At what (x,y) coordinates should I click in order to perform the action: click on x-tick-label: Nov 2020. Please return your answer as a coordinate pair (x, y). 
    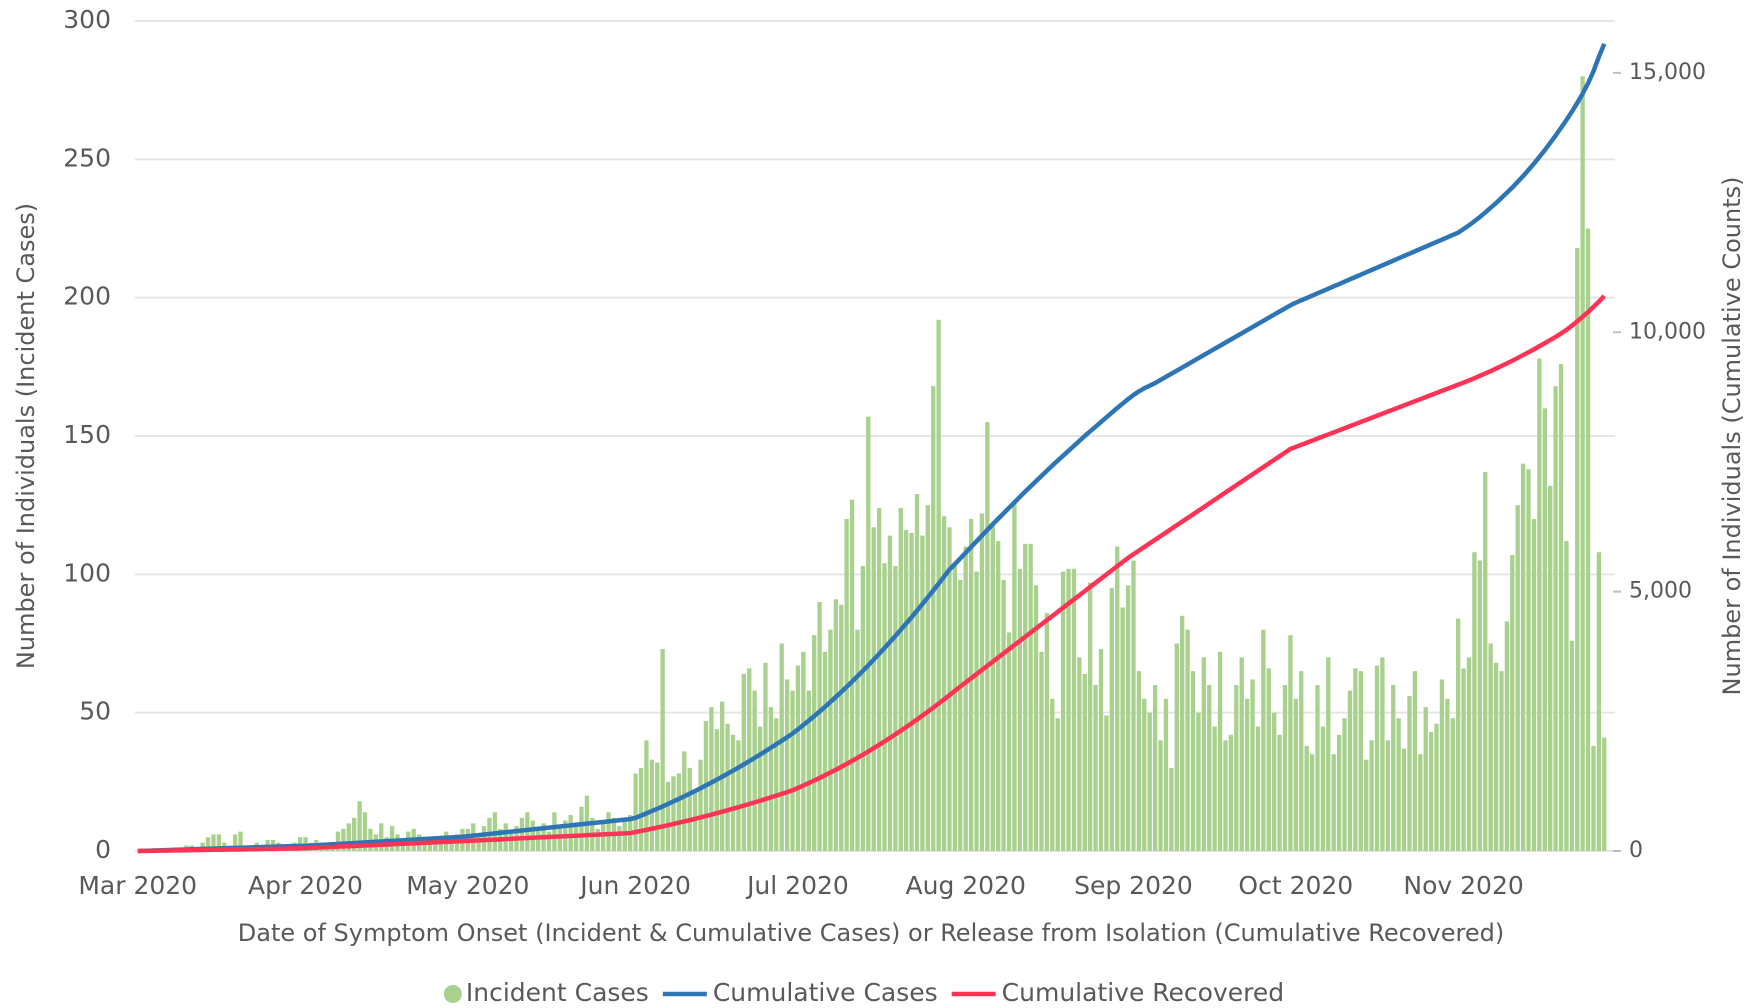
    Looking at the image, I should click on (1463, 885).